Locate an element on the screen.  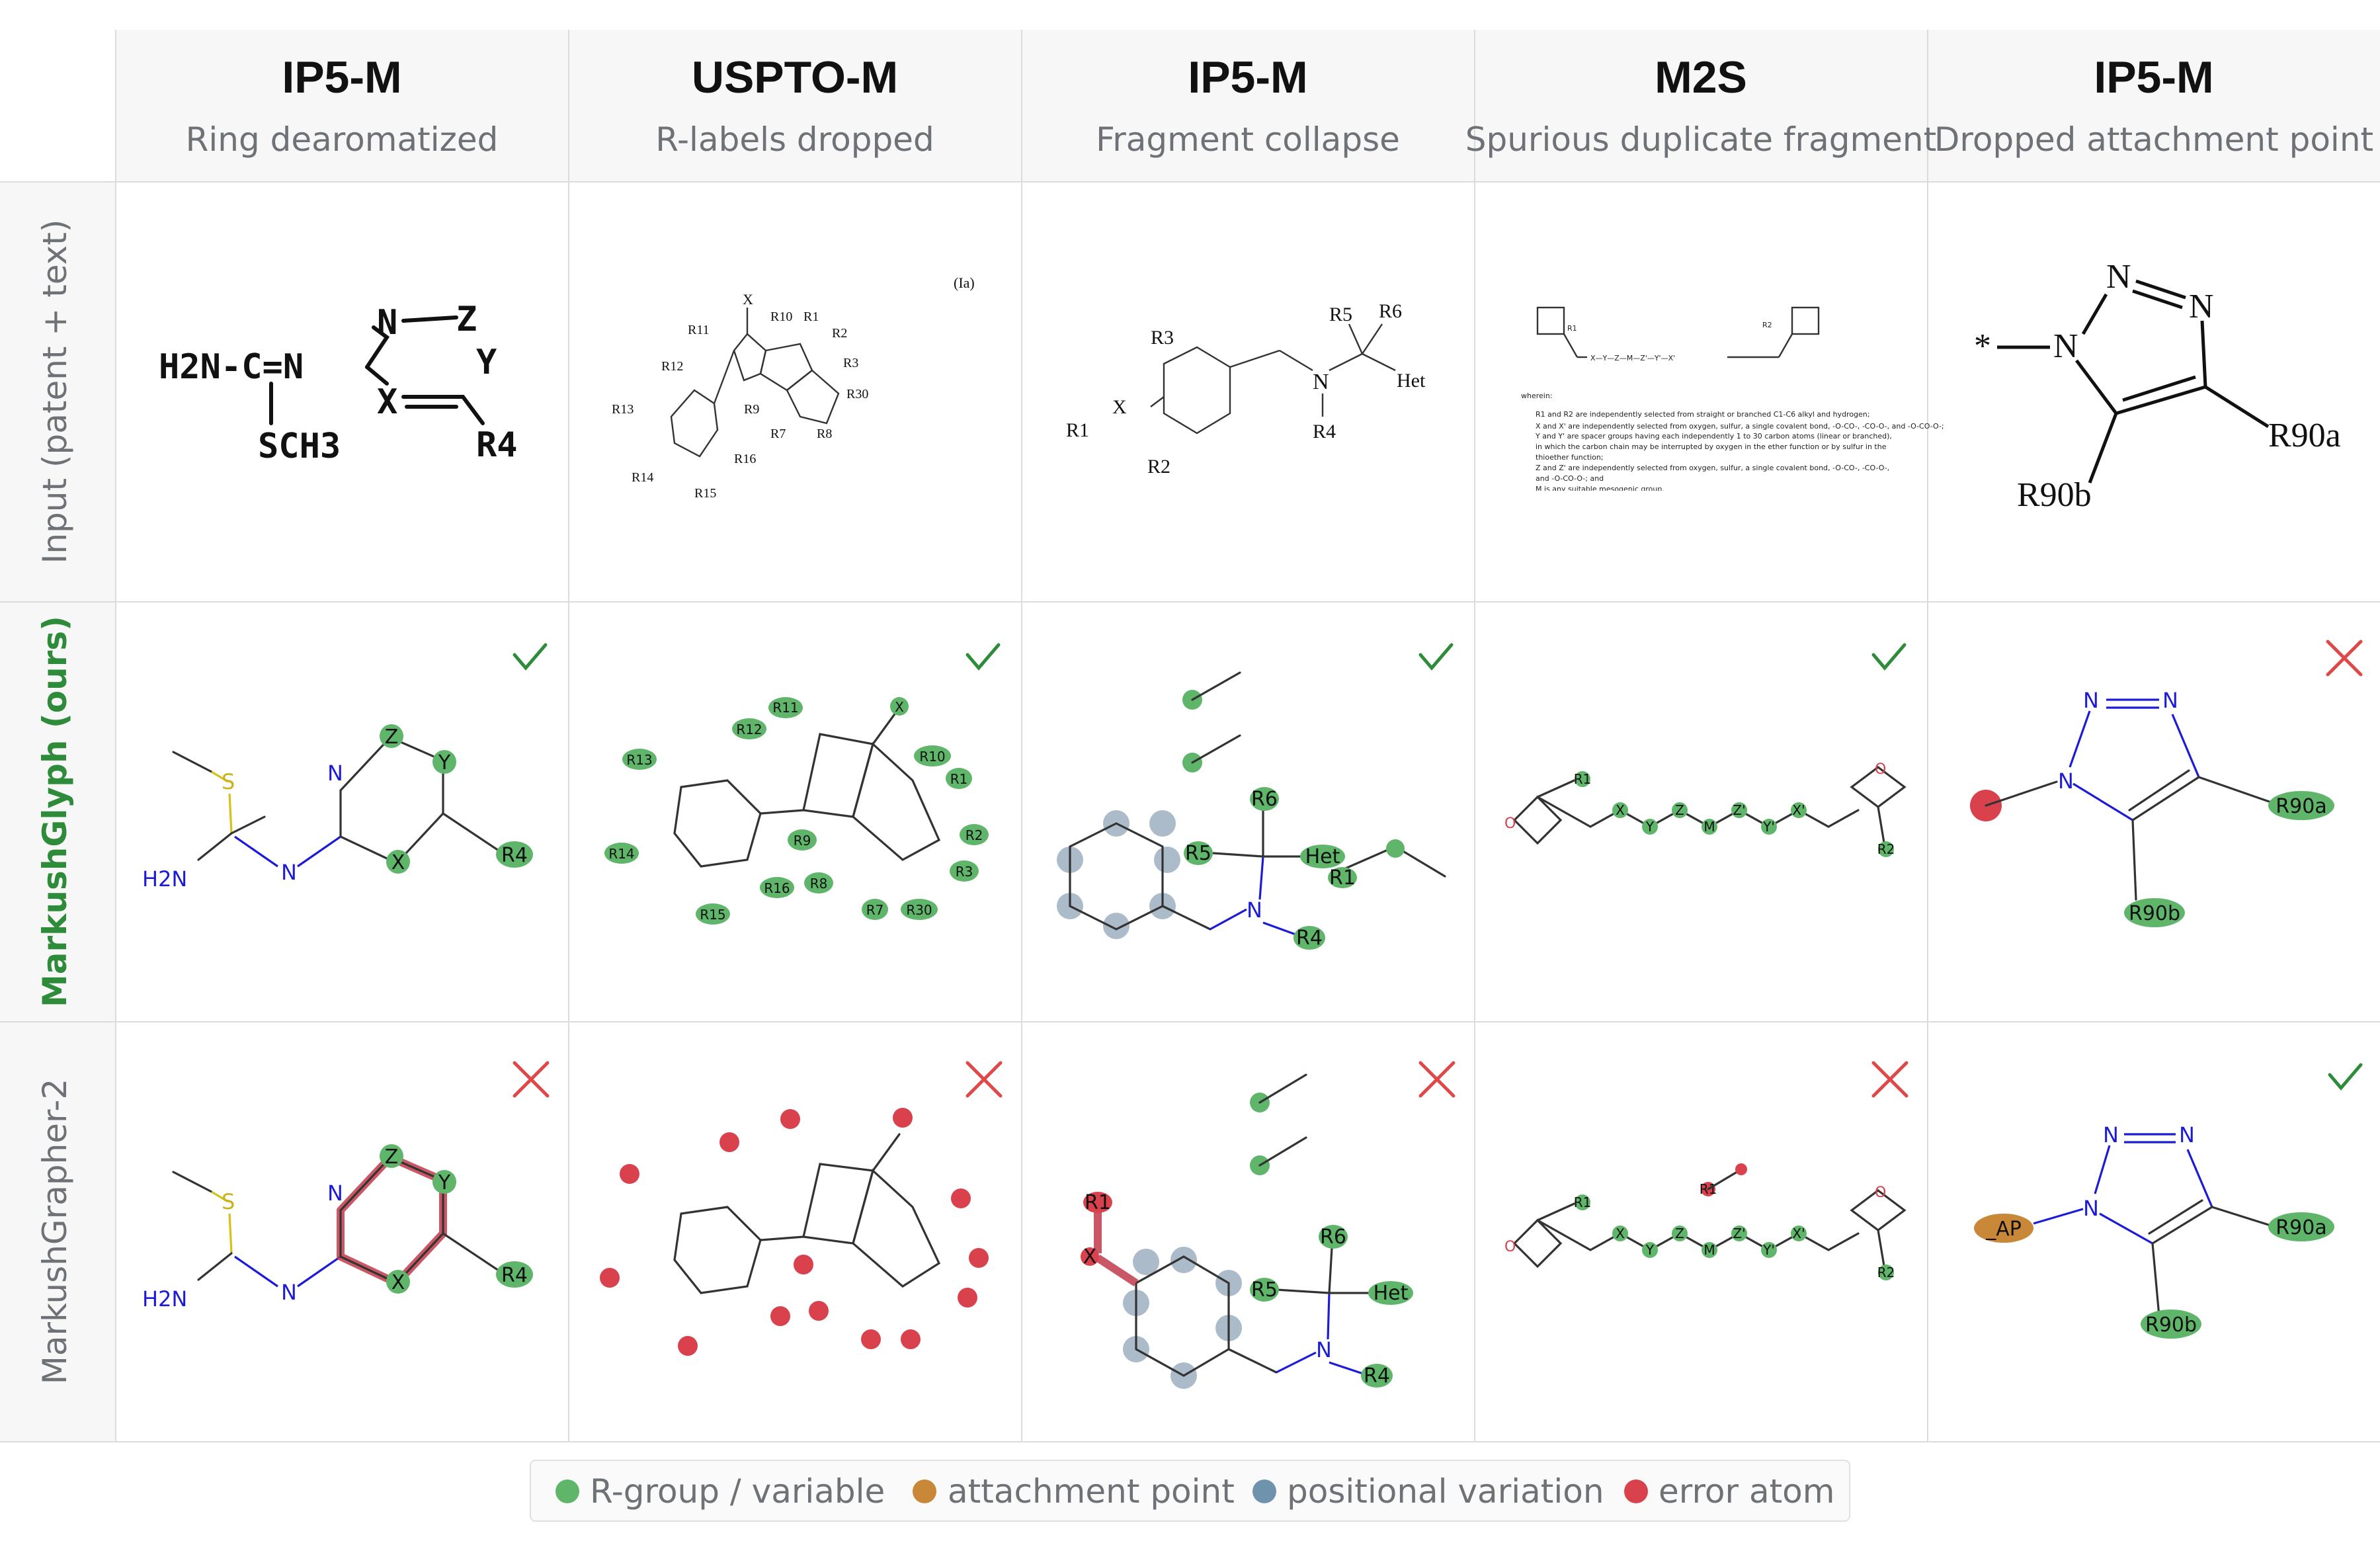
r13-label: R13 is located at coordinates (639, 760).